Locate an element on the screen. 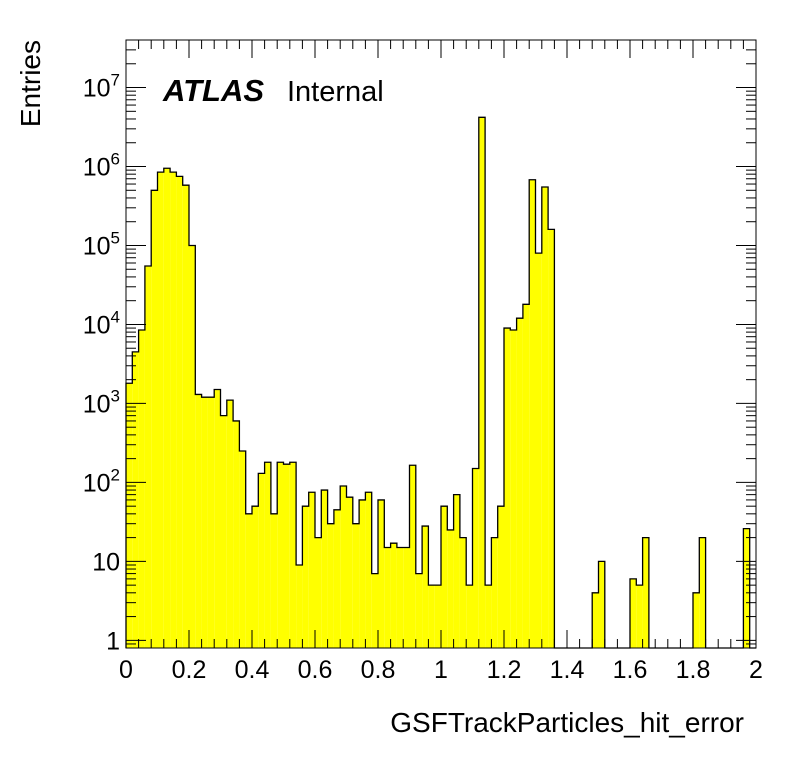 The height and width of the screenshot is (772, 796). x-tick-label: 1.2 is located at coordinates (504, 670).